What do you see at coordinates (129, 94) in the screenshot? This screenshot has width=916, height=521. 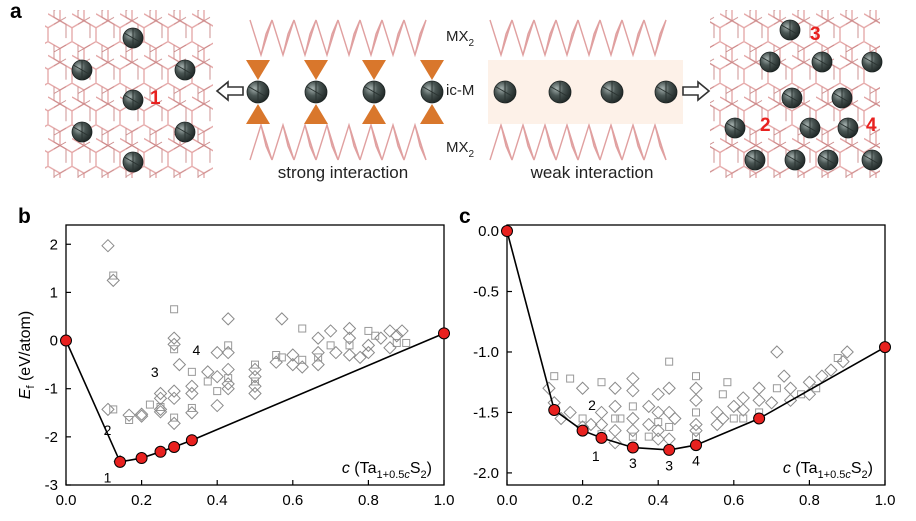 I see `left-lattice: 1` at bounding box center [129, 94].